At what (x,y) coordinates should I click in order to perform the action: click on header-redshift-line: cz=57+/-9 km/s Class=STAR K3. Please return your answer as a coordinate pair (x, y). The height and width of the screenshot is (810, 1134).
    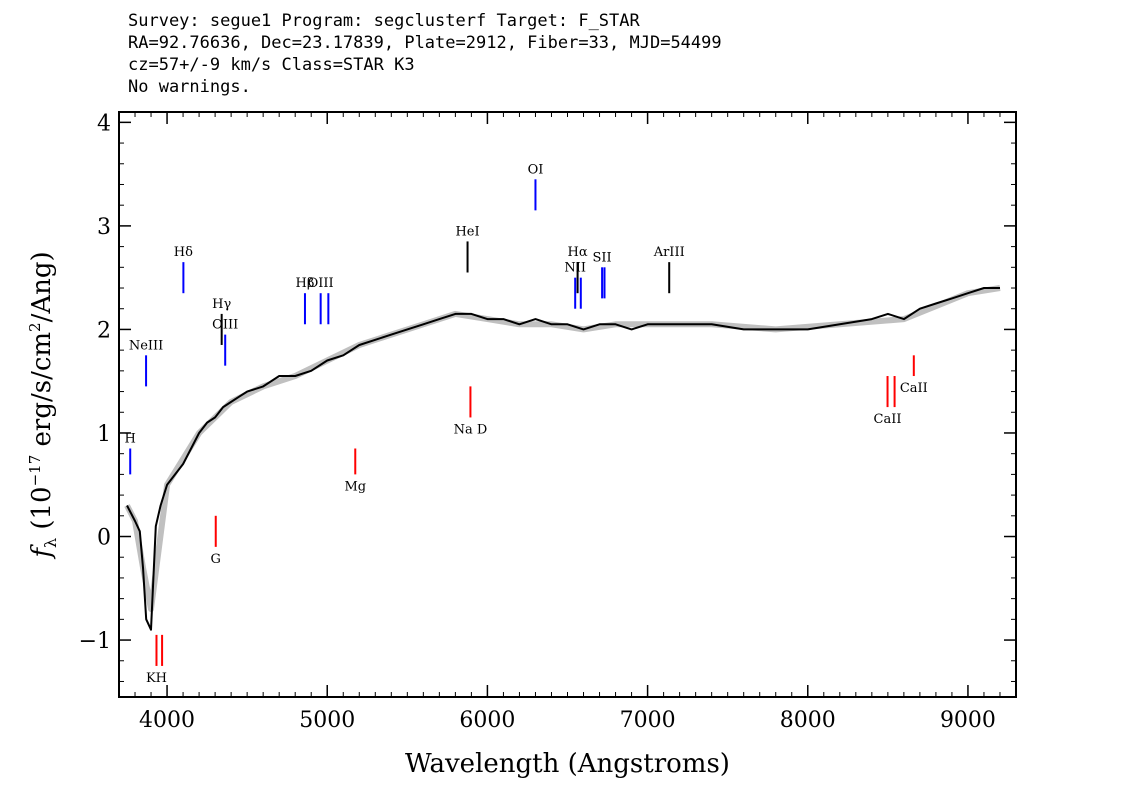
    Looking at the image, I should click on (271, 65).